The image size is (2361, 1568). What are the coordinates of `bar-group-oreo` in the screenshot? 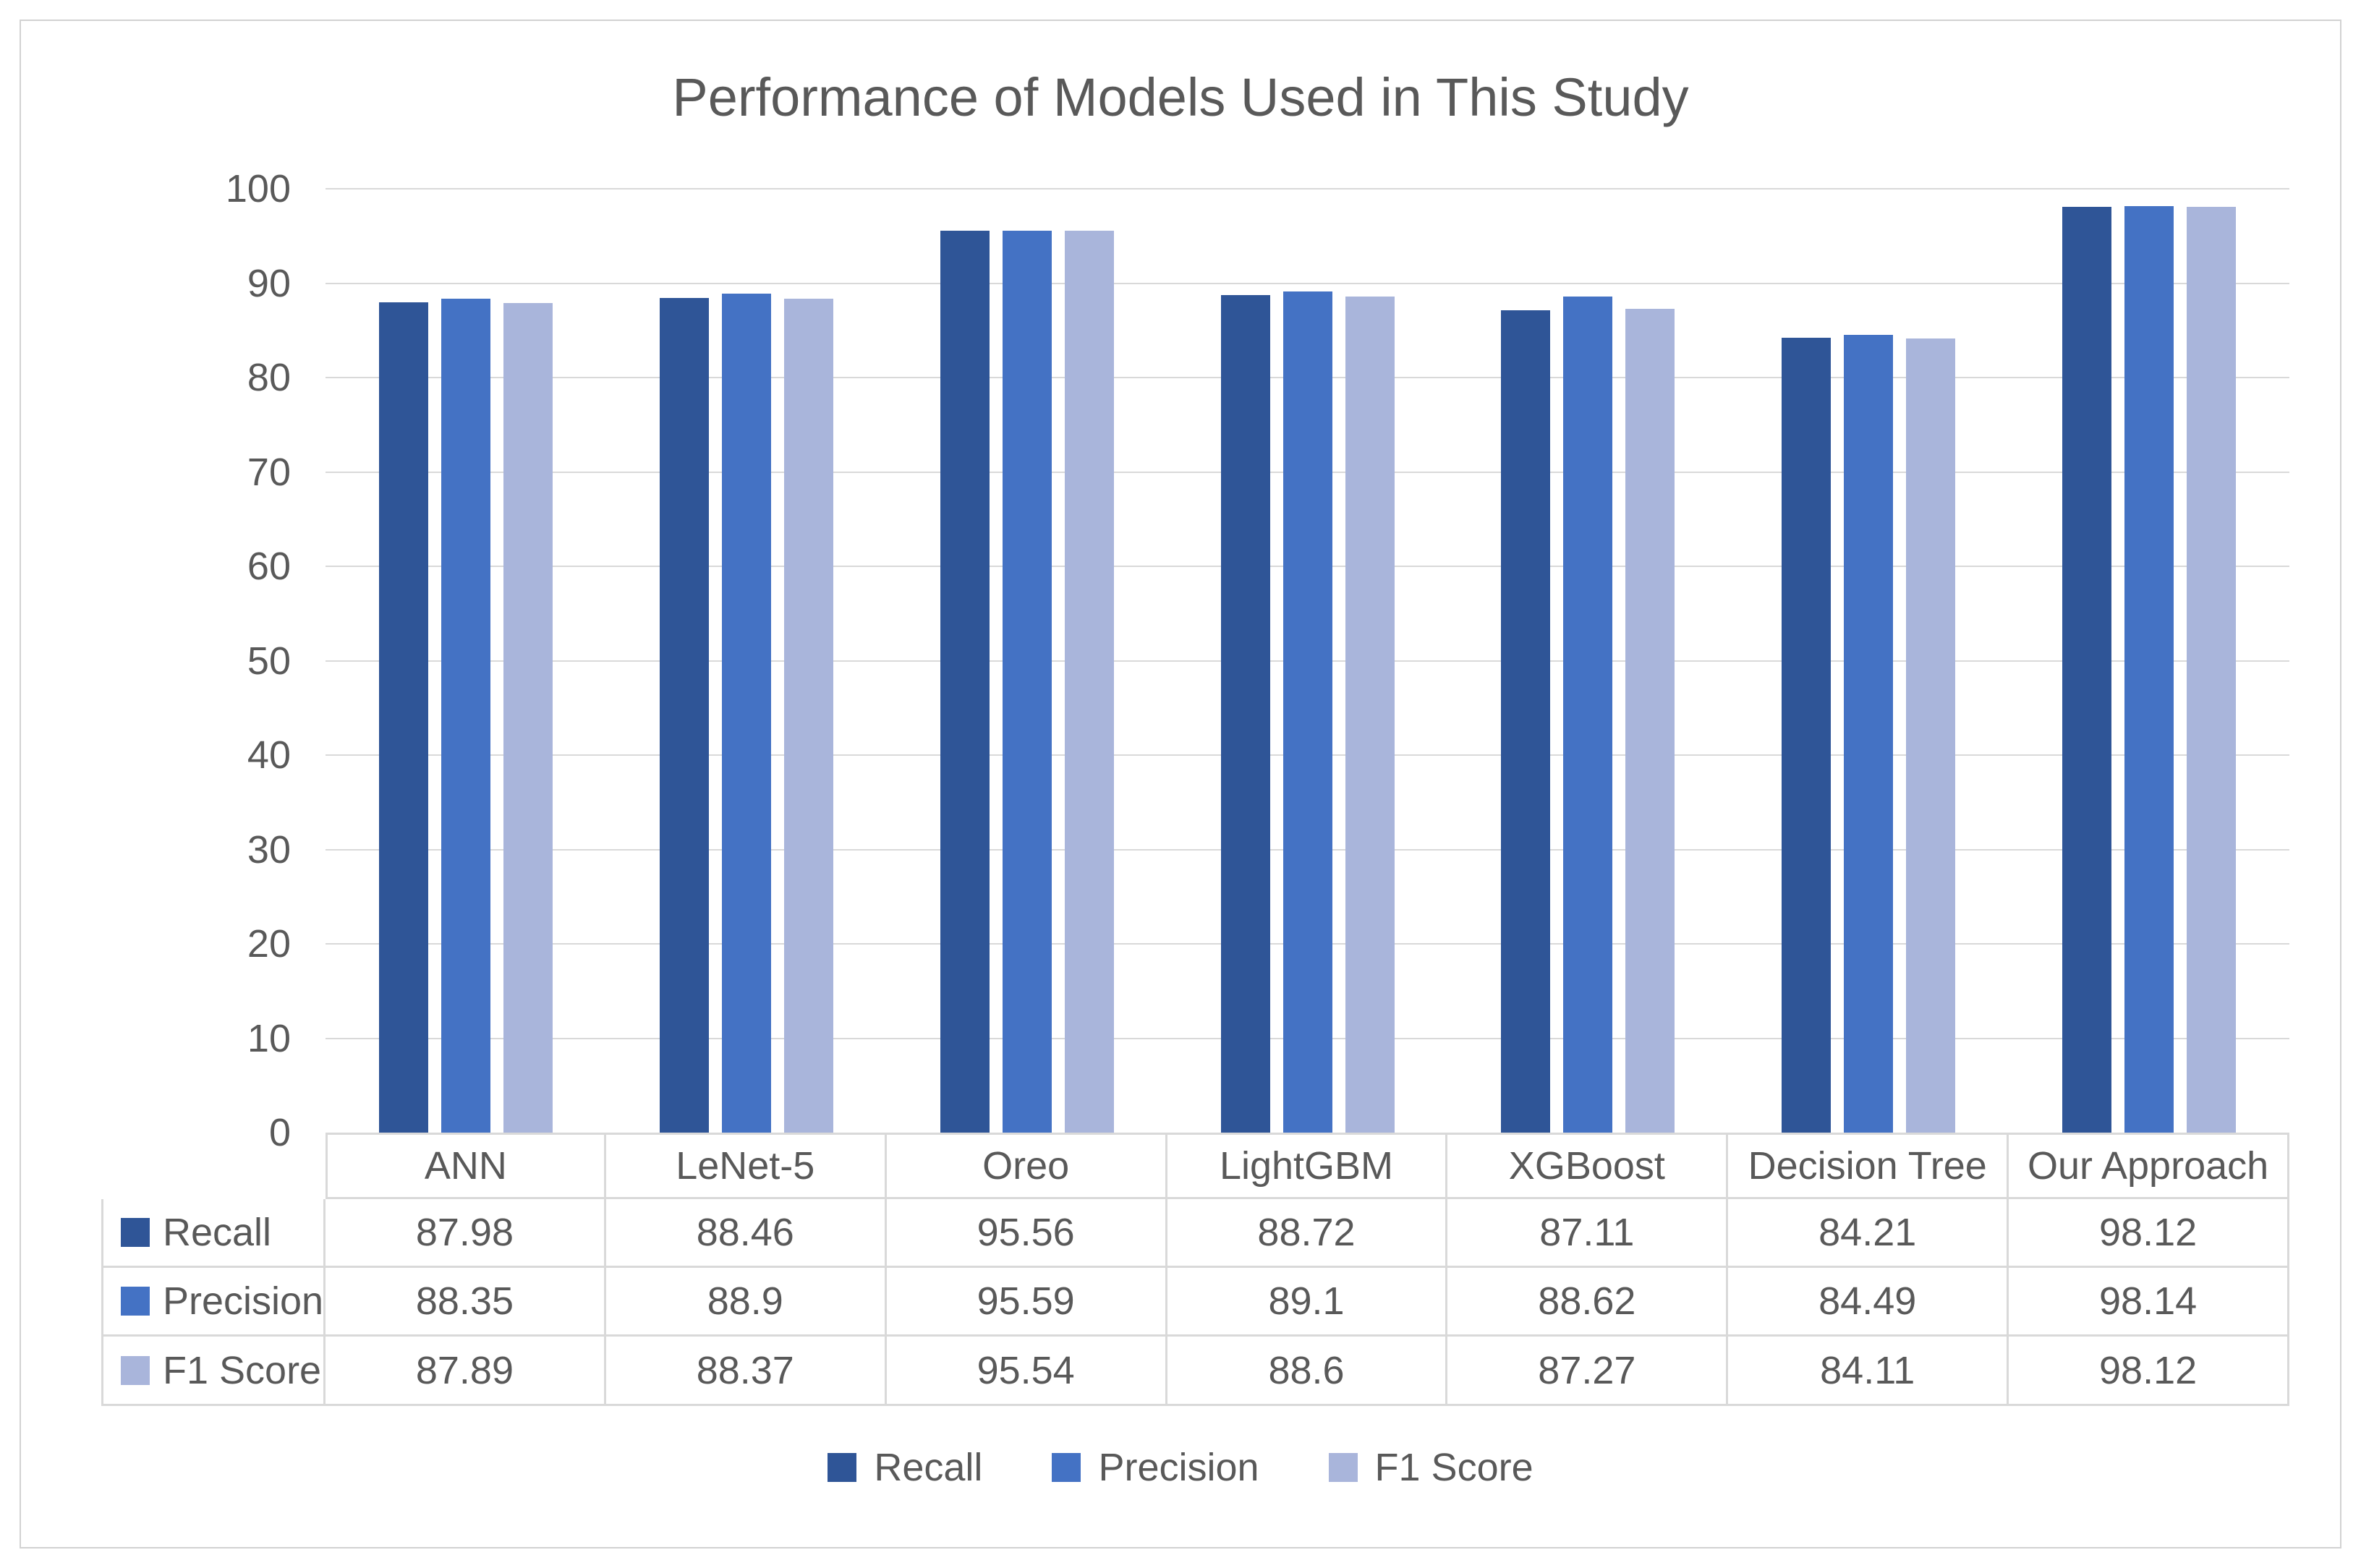 It's located at (1027, 661).